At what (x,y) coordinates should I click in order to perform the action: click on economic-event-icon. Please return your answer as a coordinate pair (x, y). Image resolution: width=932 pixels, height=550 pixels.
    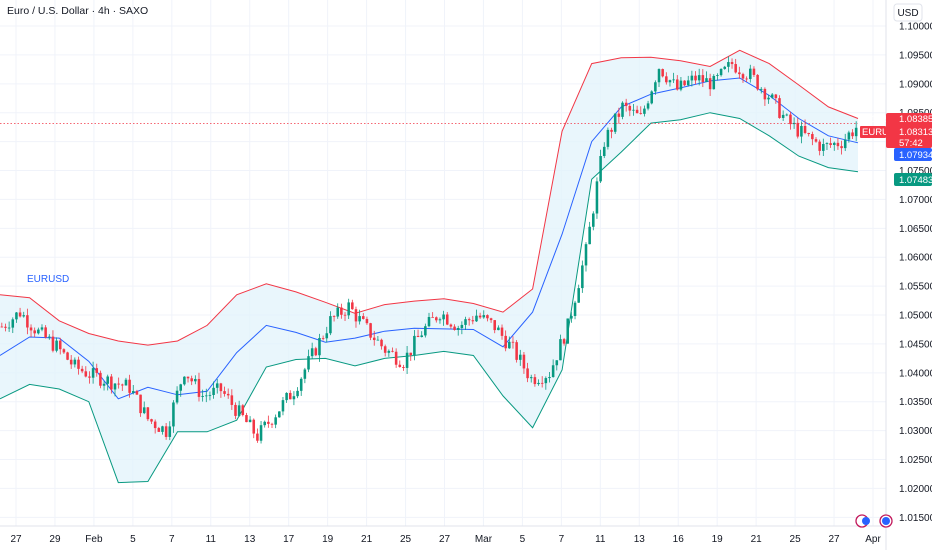
    Looking at the image, I should click on (866, 521).